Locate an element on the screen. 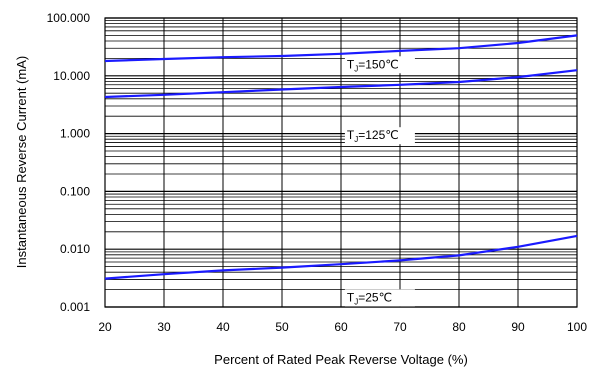 The height and width of the screenshot is (373, 600). y-tick-label: 0.001 is located at coordinates (75, 307).